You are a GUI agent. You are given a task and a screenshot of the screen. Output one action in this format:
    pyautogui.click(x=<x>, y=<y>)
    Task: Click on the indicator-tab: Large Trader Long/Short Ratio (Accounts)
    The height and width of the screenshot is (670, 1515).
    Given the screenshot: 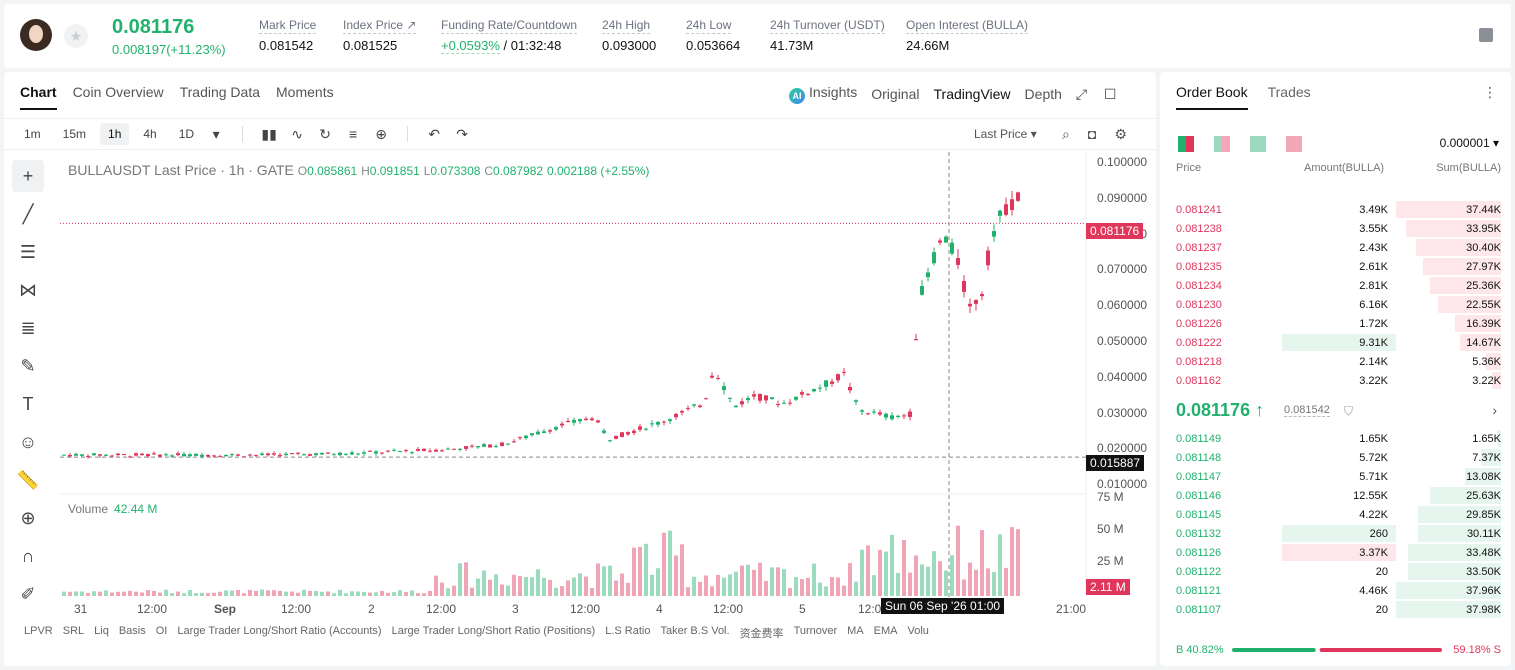 What is the action you would take?
    pyautogui.click(x=279, y=631)
    